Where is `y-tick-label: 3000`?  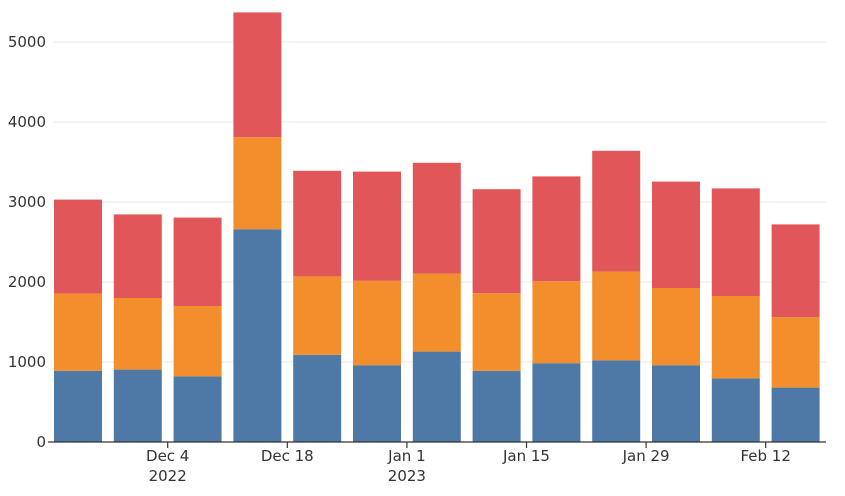
y-tick-label: 3000 is located at coordinates (27, 202).